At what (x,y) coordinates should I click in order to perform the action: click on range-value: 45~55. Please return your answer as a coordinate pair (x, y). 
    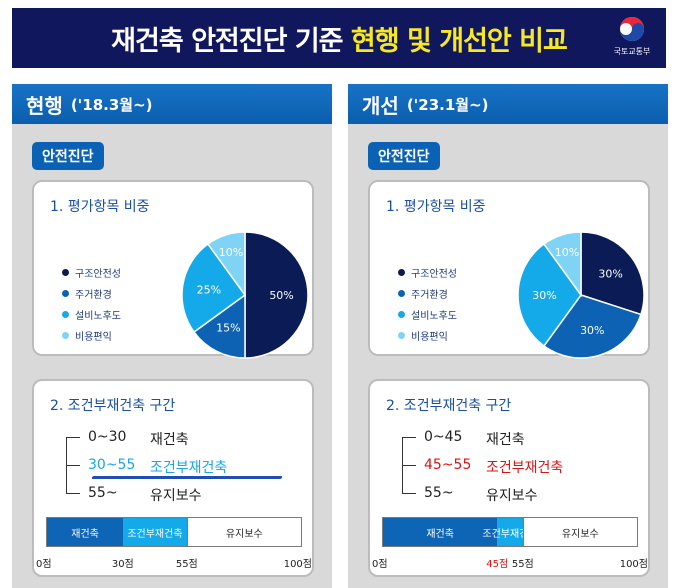
    Looking at the image, I should click on (448, 465).